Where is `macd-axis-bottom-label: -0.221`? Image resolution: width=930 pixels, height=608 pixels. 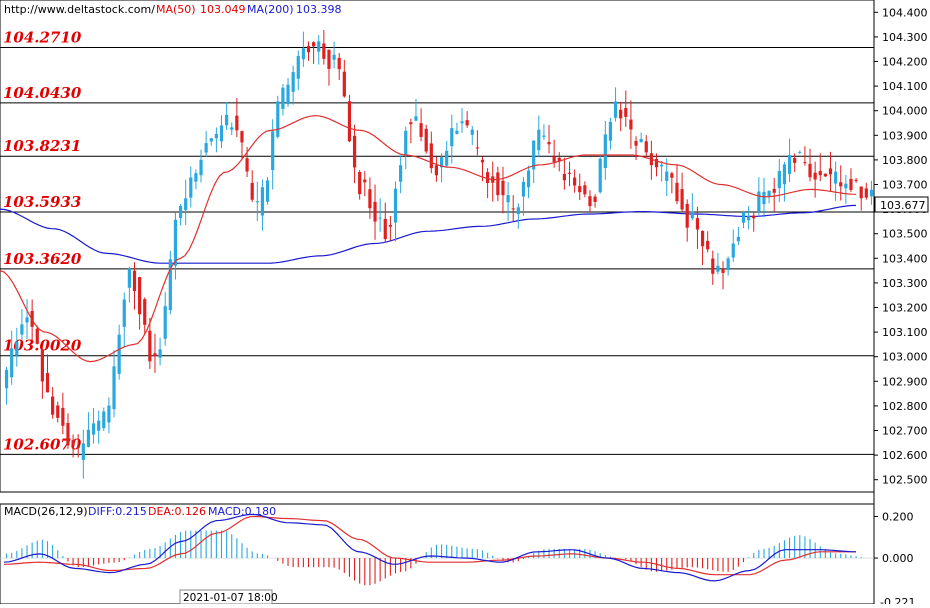 macd-axis-bottom-label: -0.221 is located at coordinates (897, 600).